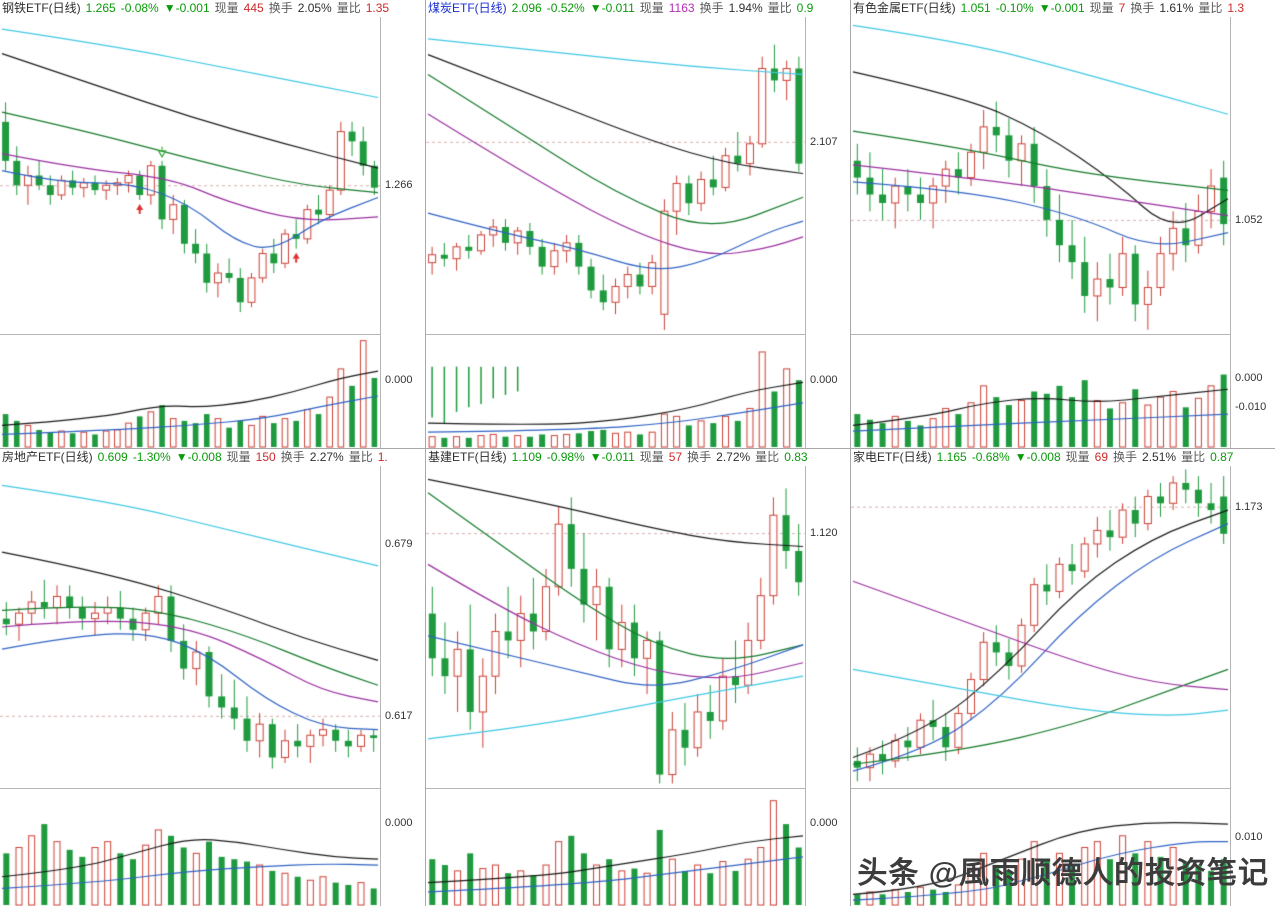 This screenshot has height=906, width=1275. Describe the element at coordinates (681, 8) in the screenshot. I see `volume-value: 1163` at that location.